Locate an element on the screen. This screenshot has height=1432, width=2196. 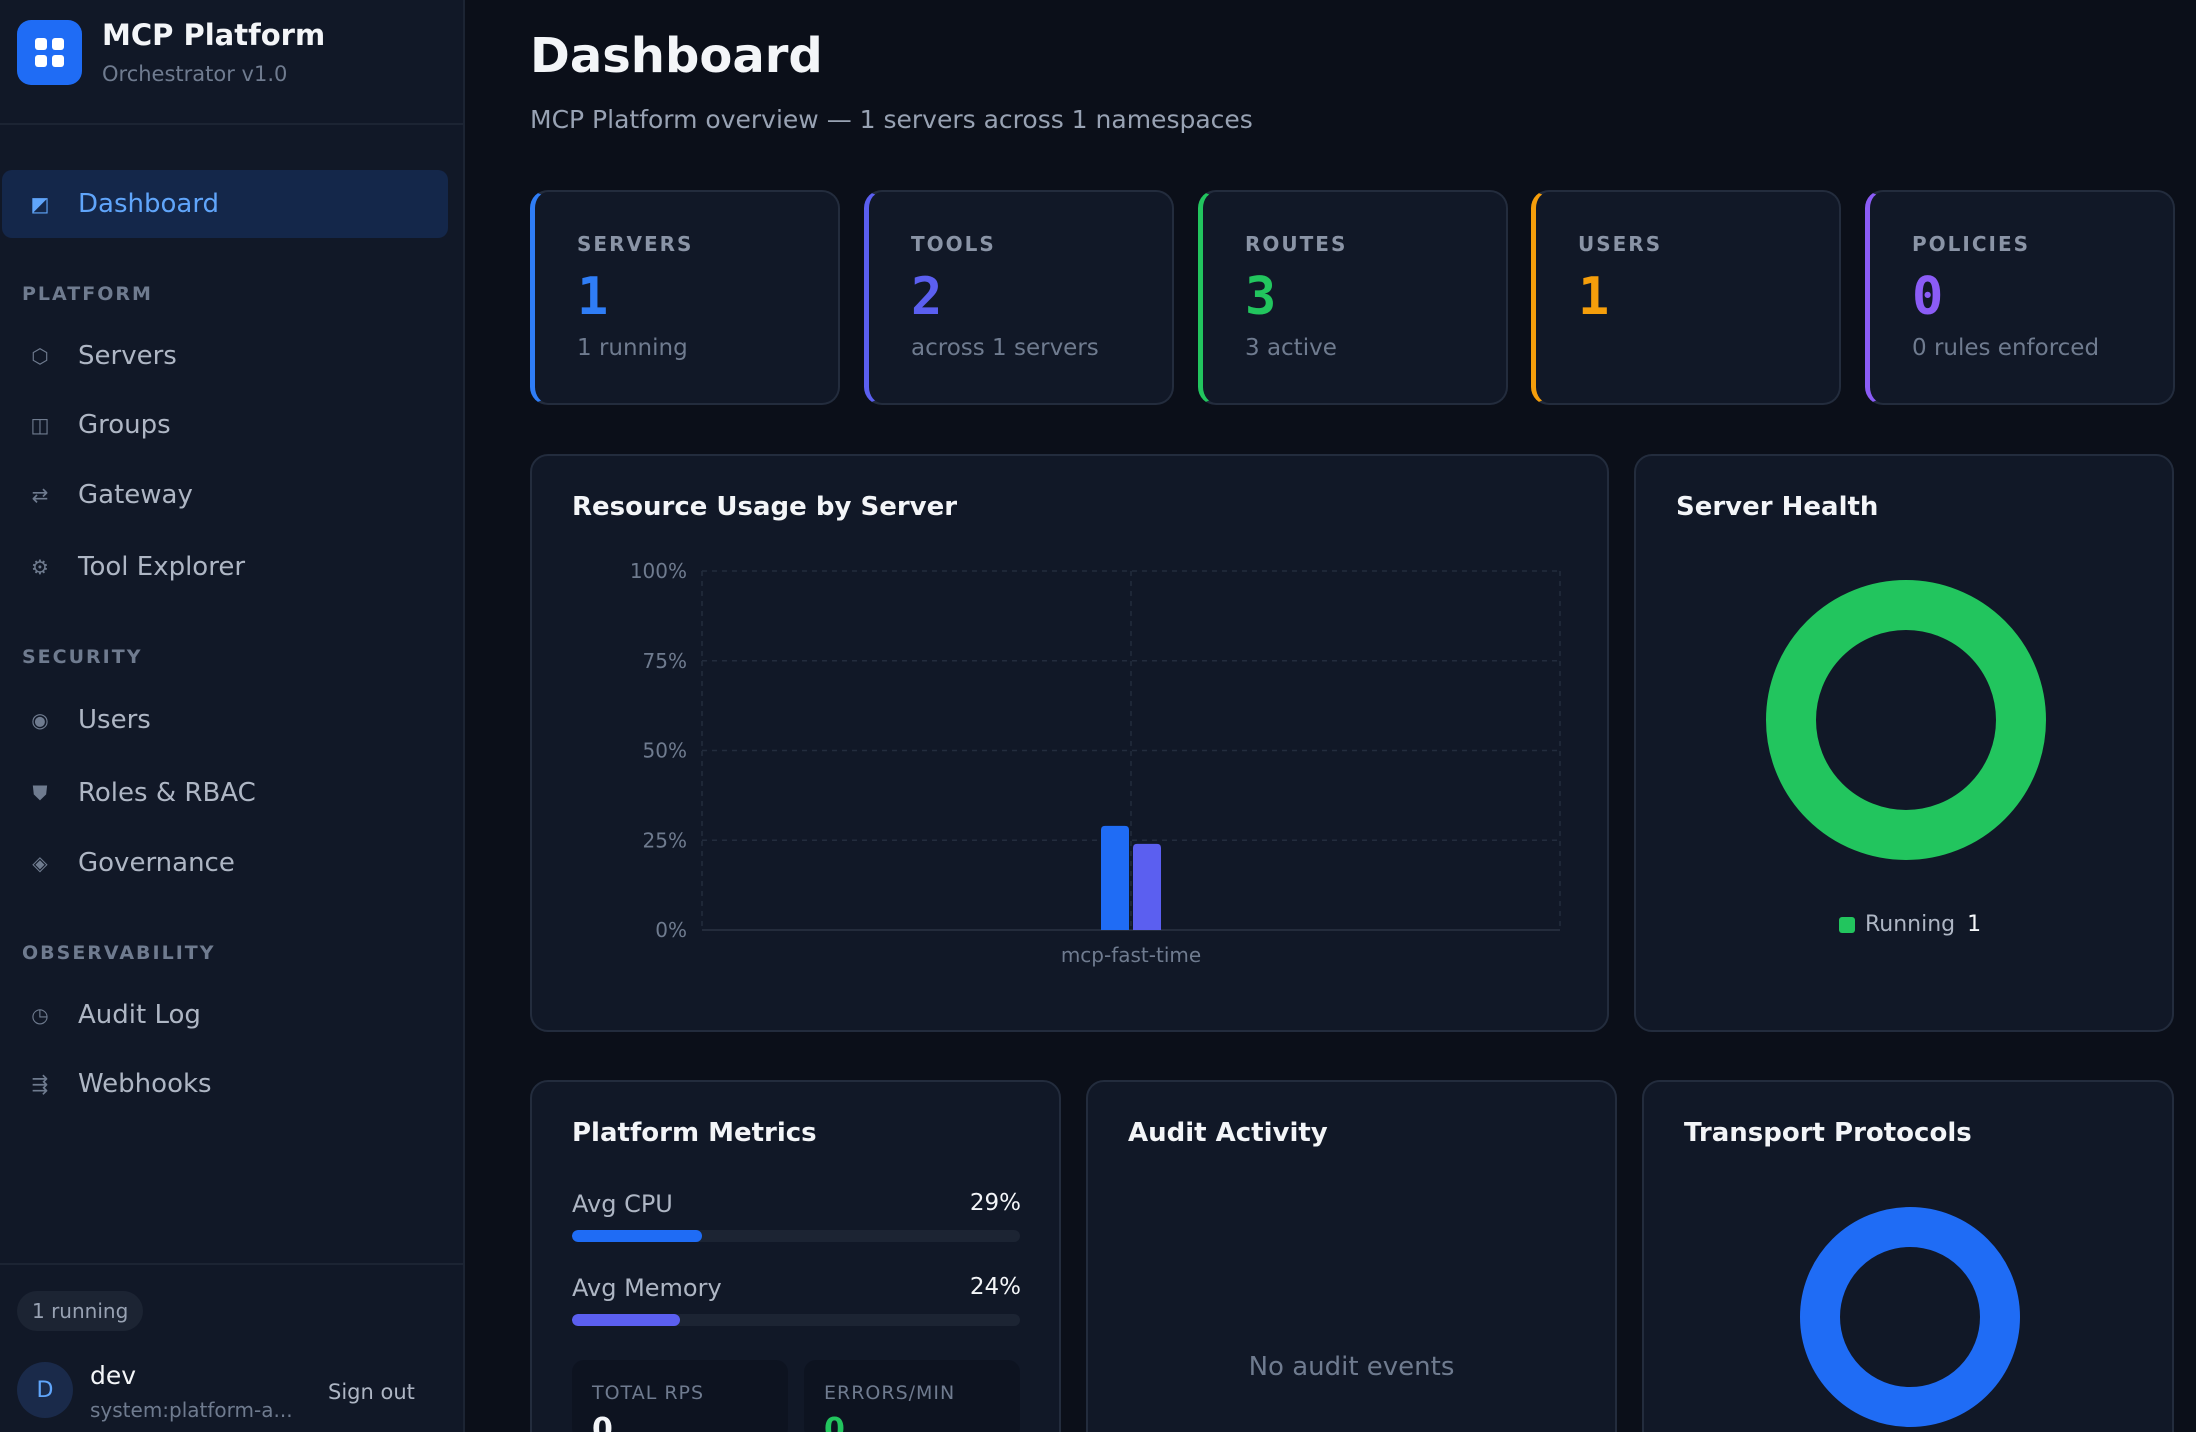
legend-swatch is located at coordinates (1847, 924).